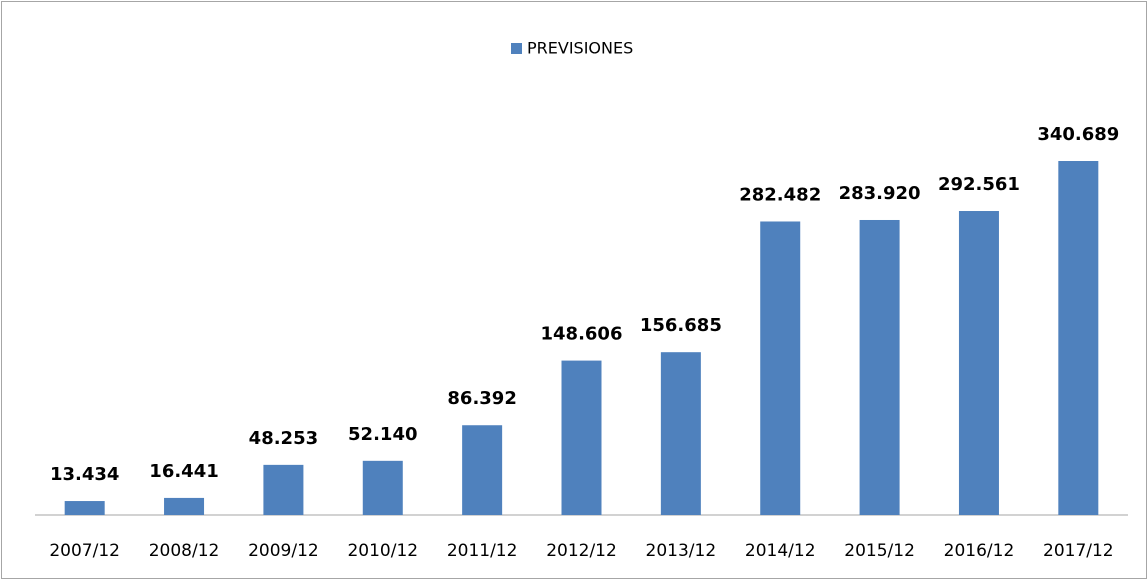  What do you see at coordinates (979, 184) in the screenshot?
I see `value-label: 292.561` at bounding box center [979, 184].